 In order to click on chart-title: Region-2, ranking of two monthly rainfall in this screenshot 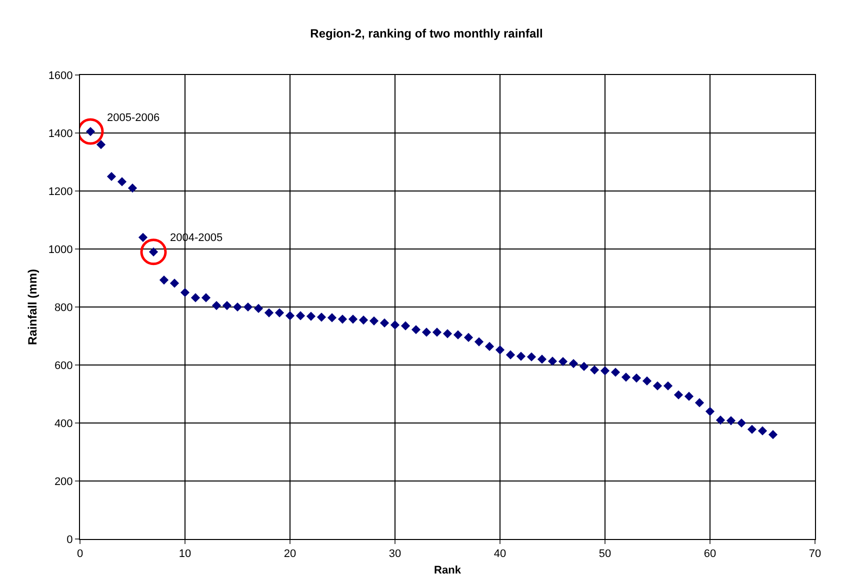, I will do `click(426, 33)`.